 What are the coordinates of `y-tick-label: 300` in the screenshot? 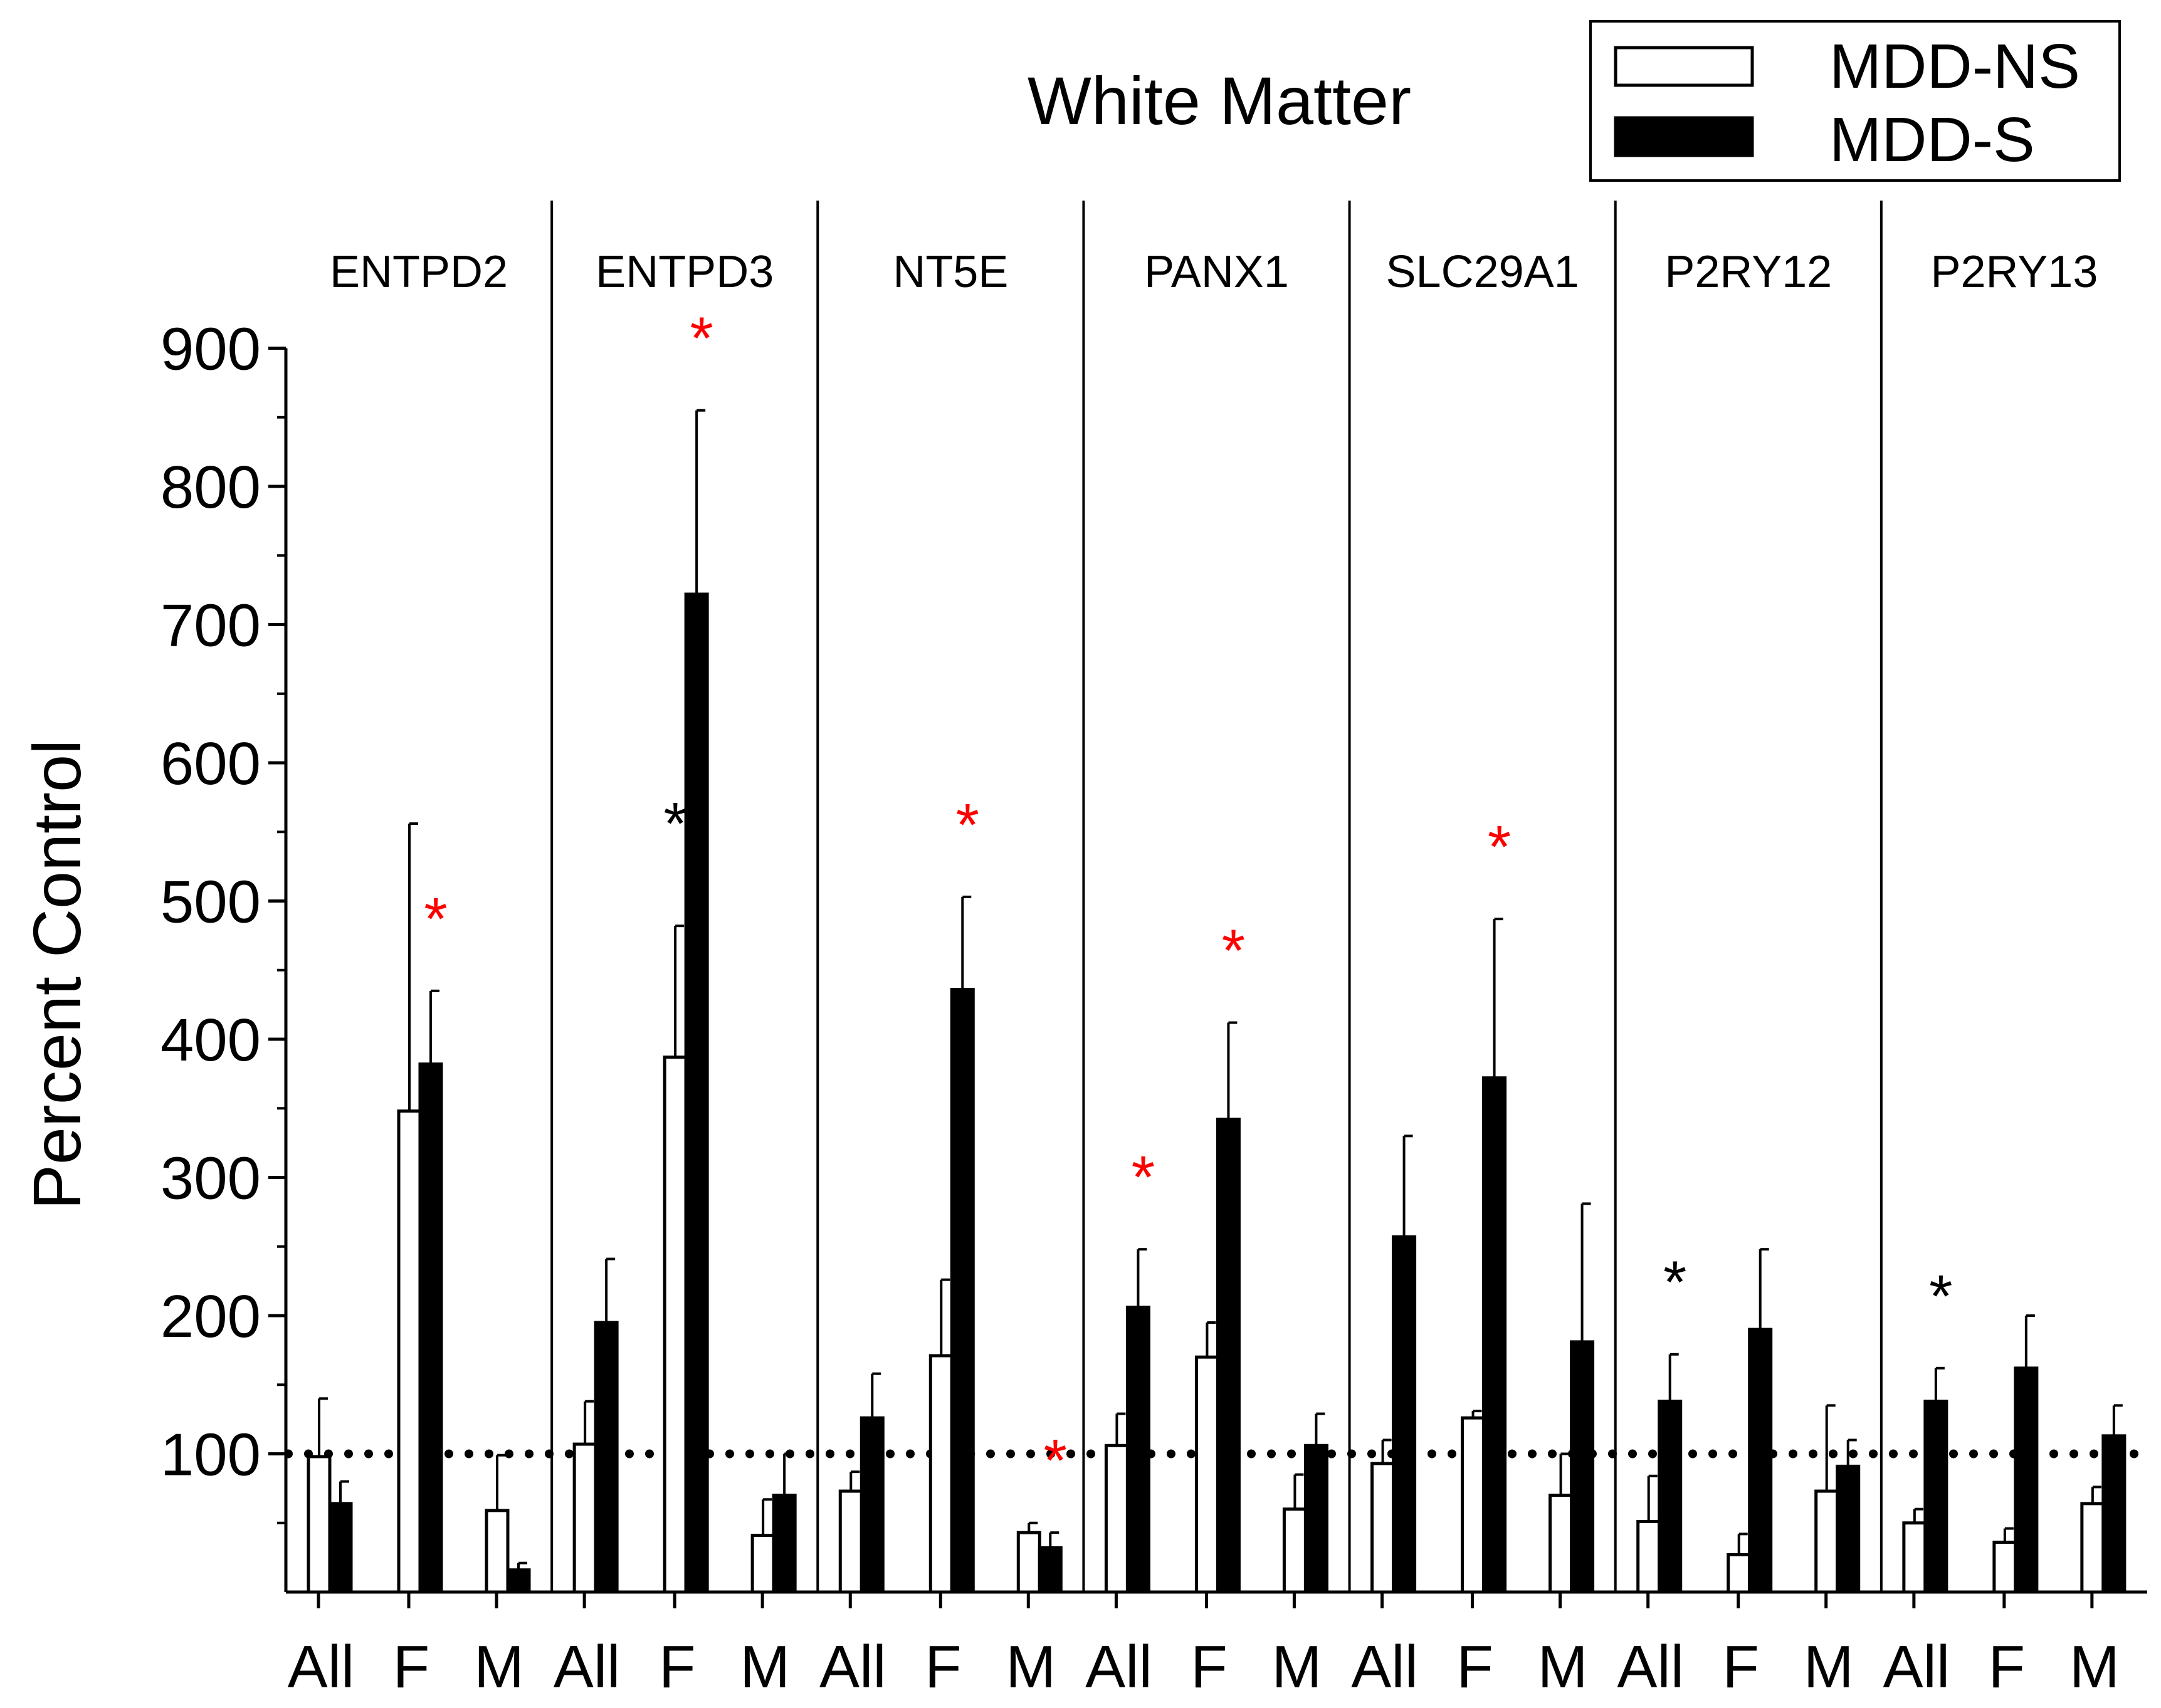 It's located at (210, 1178).